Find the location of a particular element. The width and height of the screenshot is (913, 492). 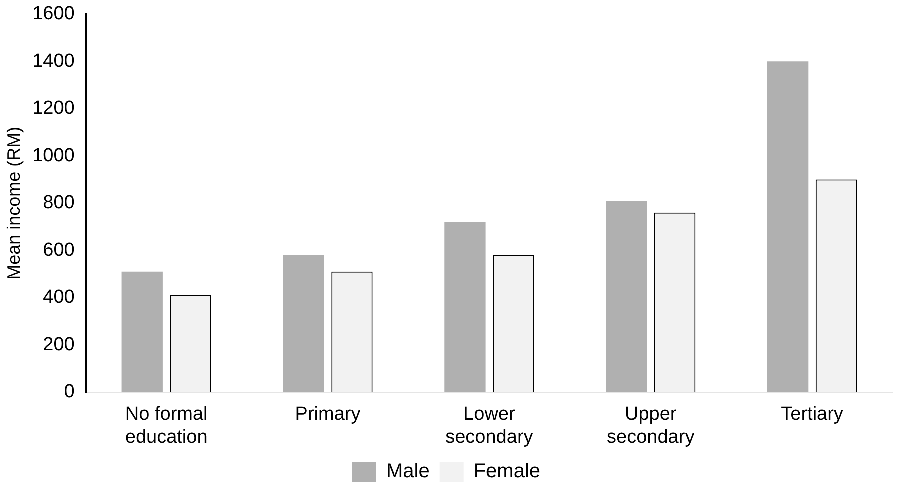

y-tick-label: 1400 is located at coordinates (53, 61).